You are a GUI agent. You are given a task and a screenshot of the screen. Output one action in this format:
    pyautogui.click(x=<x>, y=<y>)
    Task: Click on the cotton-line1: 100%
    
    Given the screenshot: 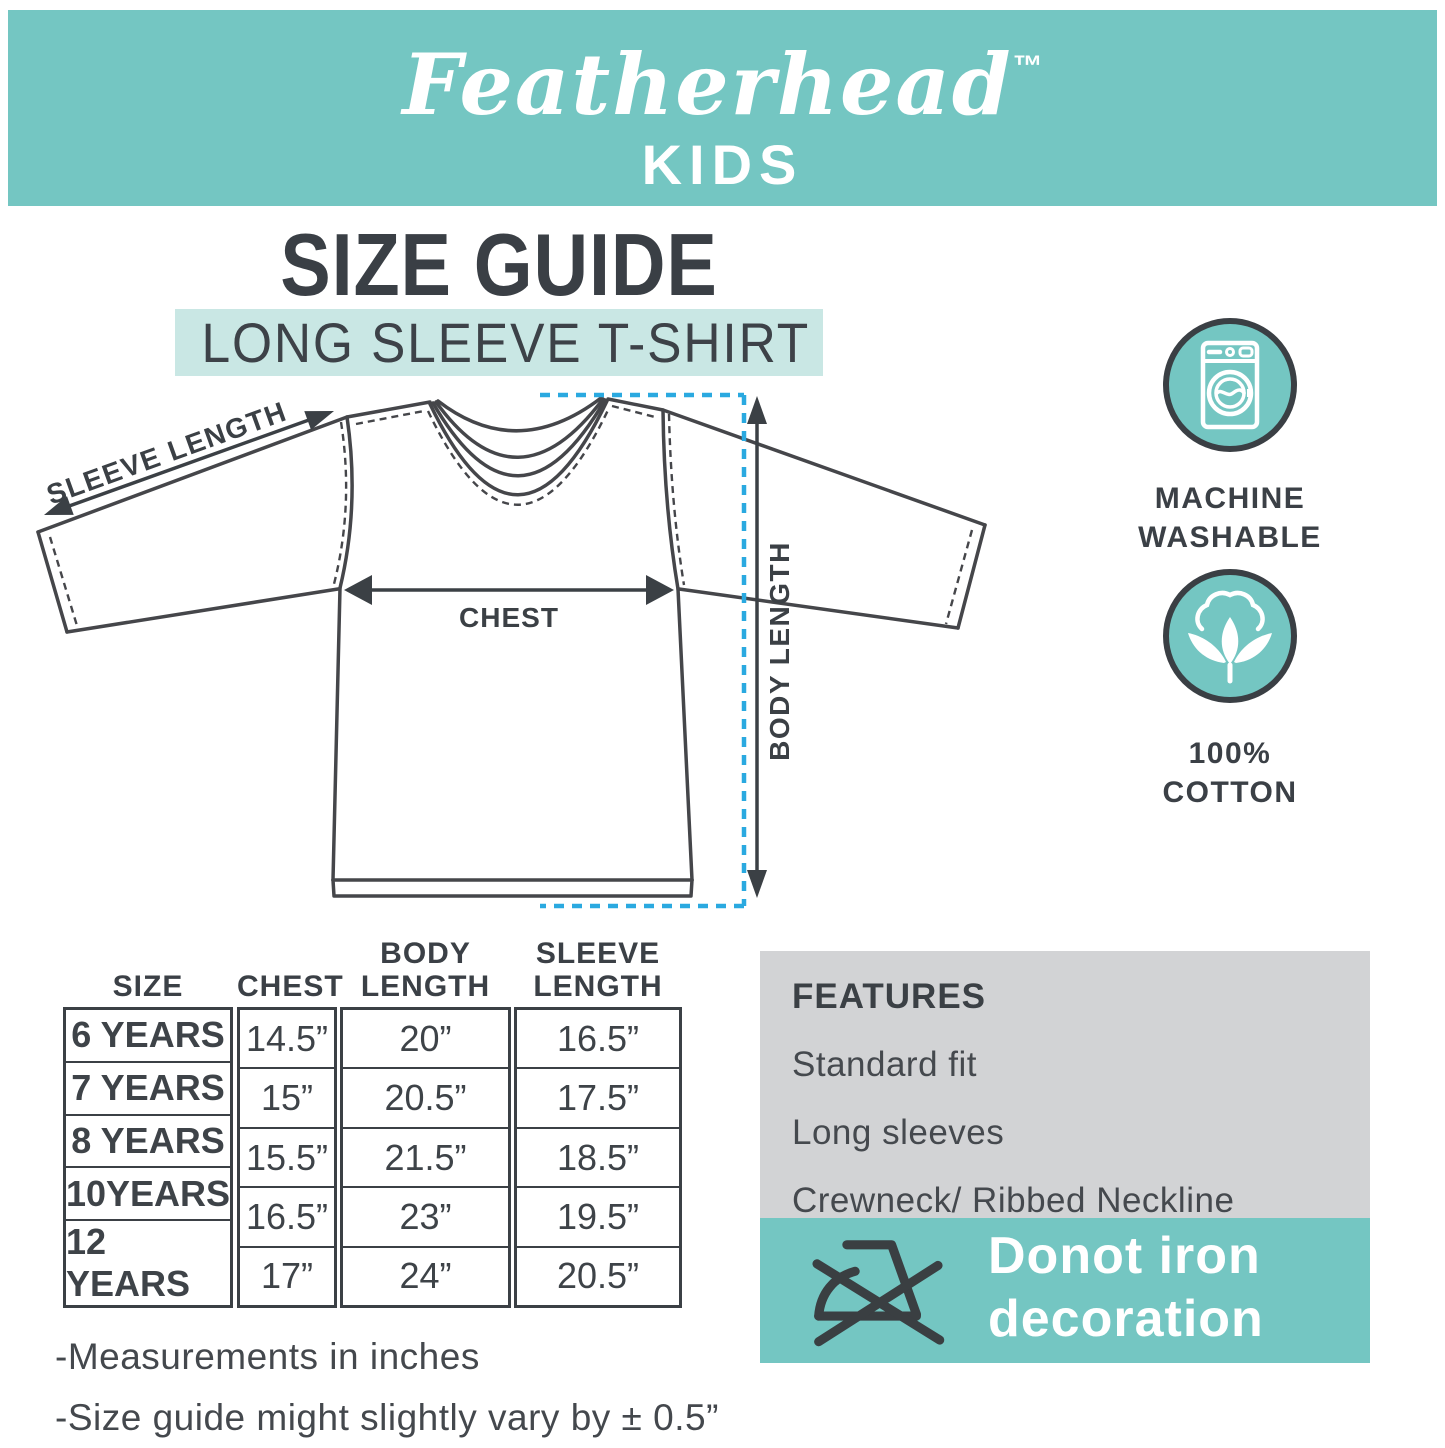 What is the action you would take?
    pyautogui.click(x=1230, y=753)
    